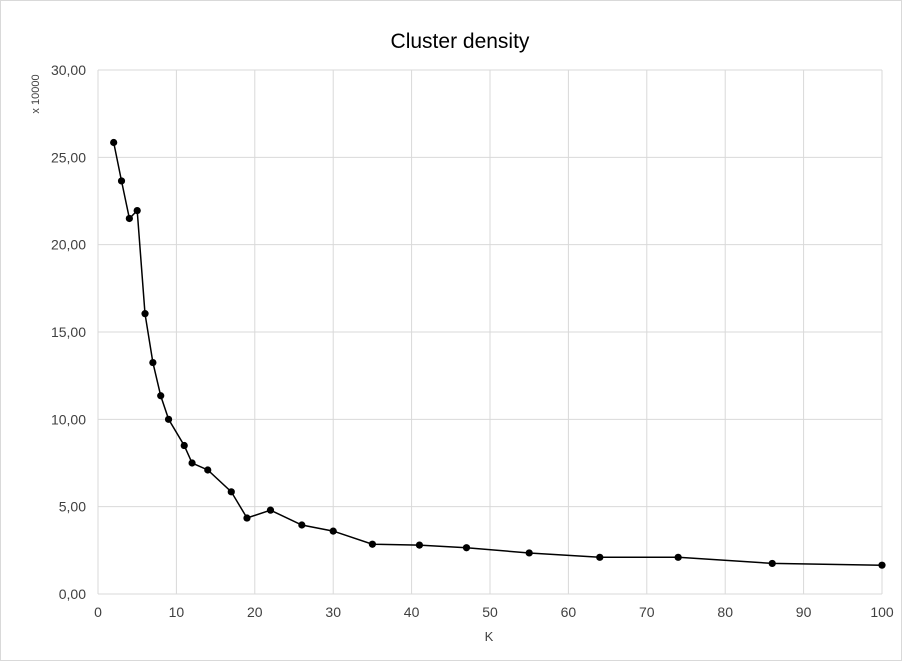 Image resolution: width=902 pixels, height=661 pixels. Describe the element at coordinates (255, 612) in the screenshot. I see `x-tick-label: 20` at that location.